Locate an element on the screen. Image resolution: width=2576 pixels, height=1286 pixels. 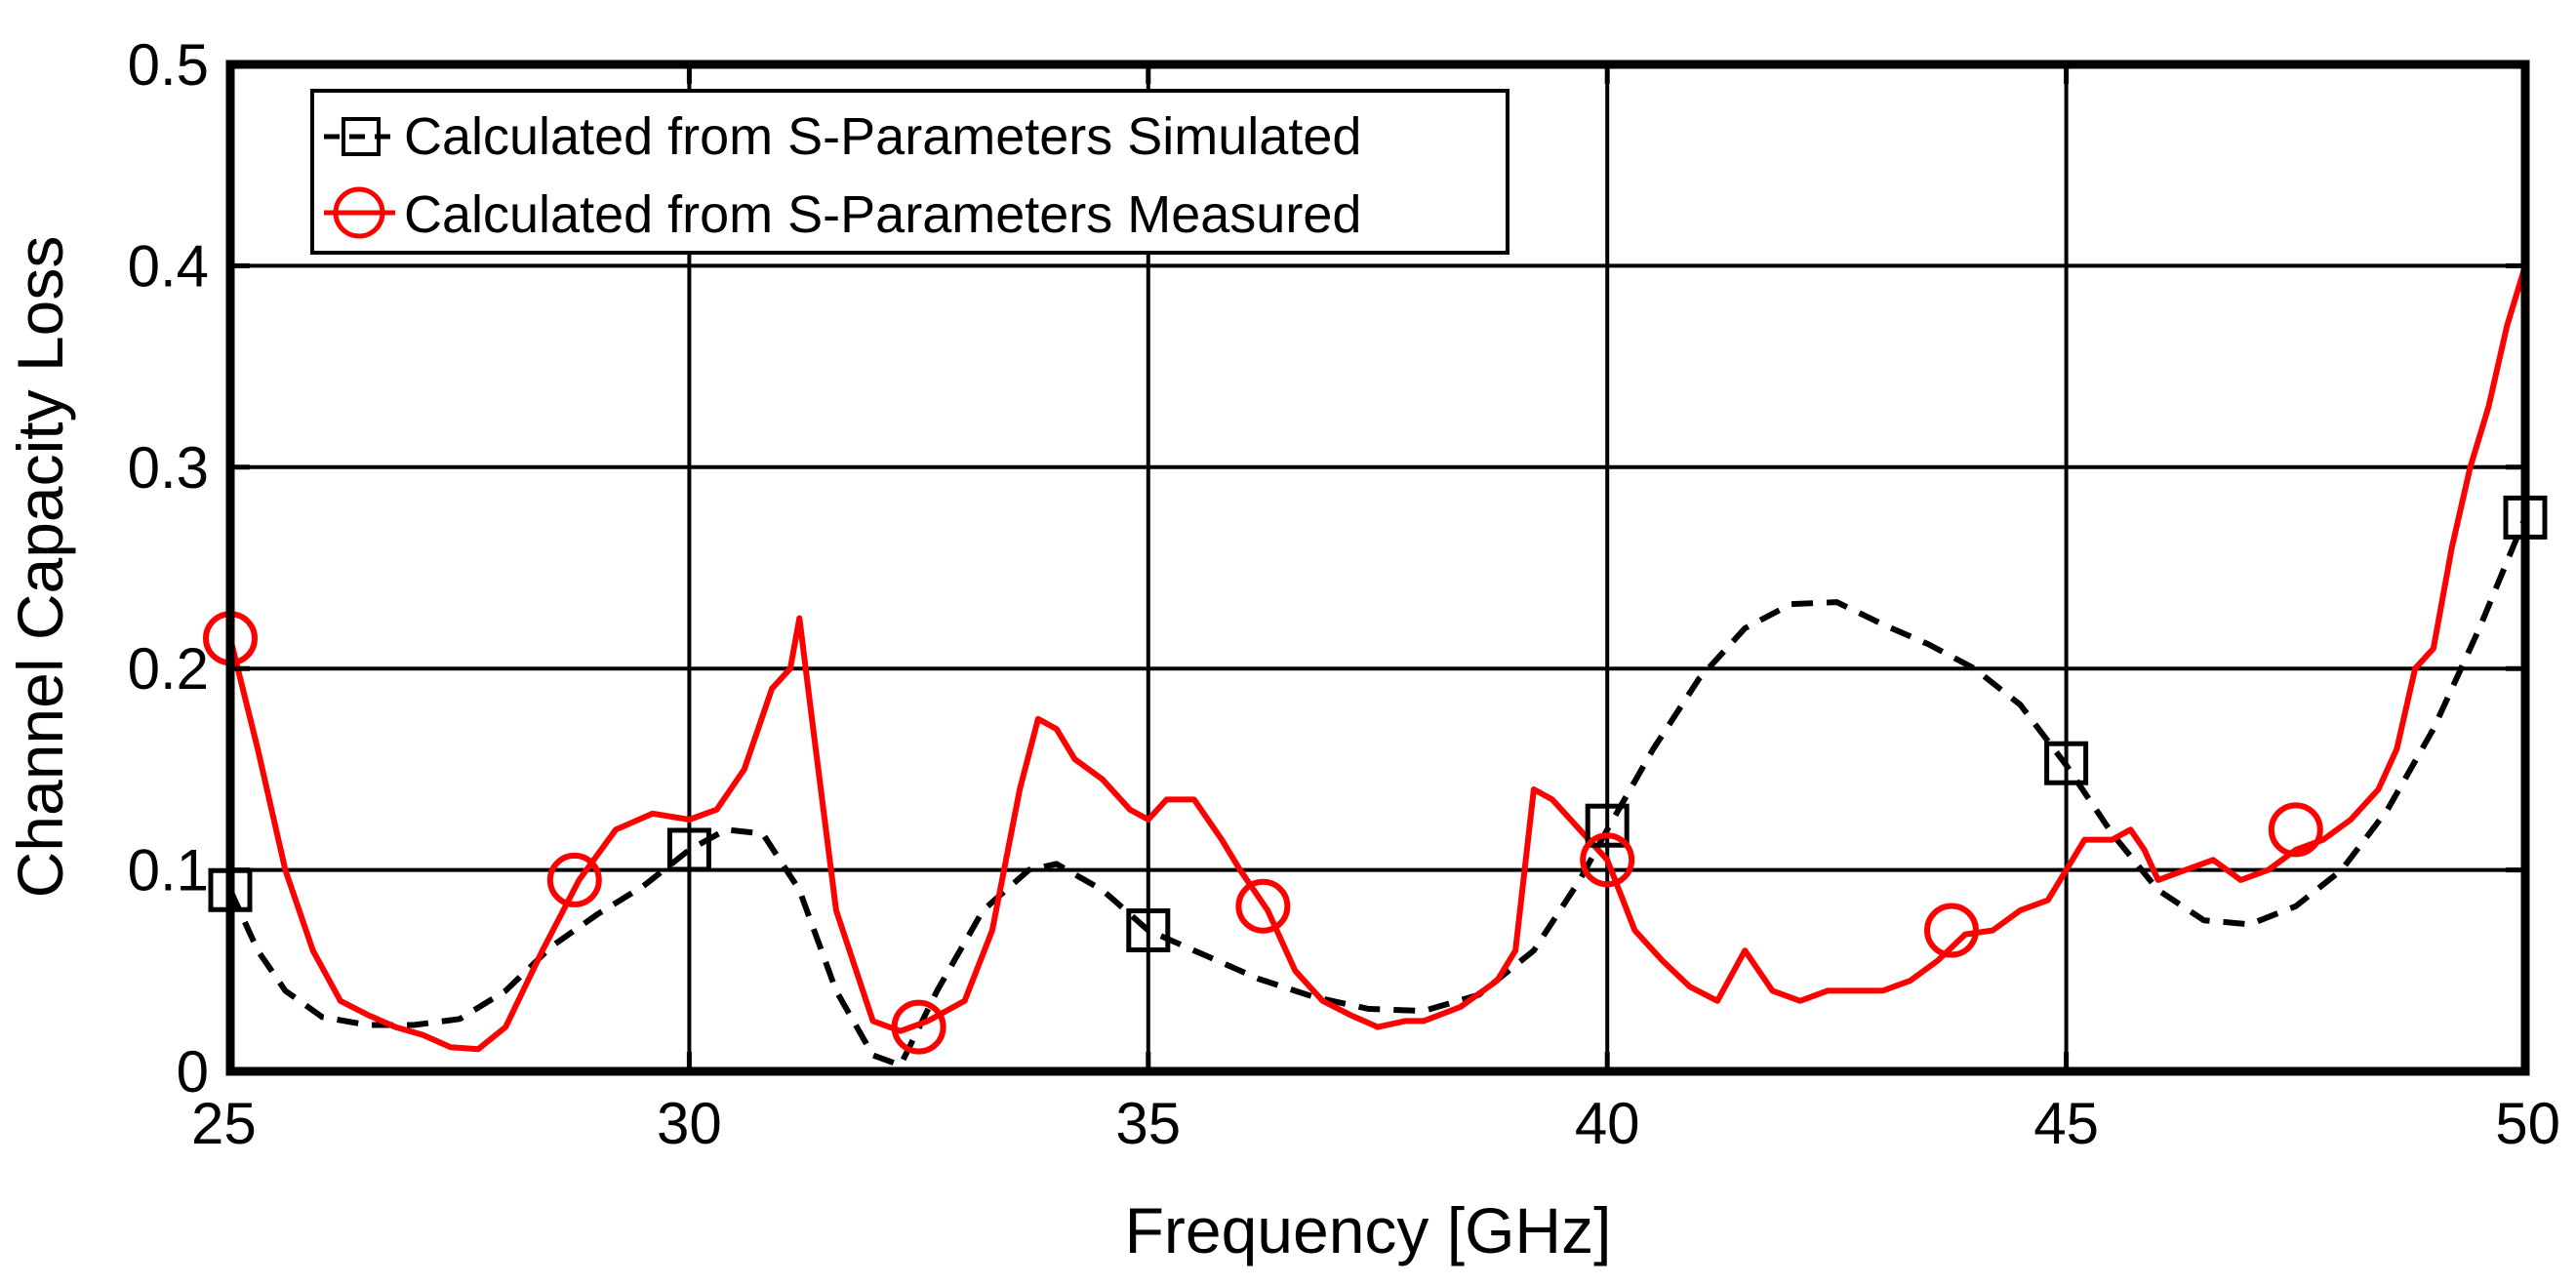
y-tick-label: 0 is located at coordinates (193, 1072).